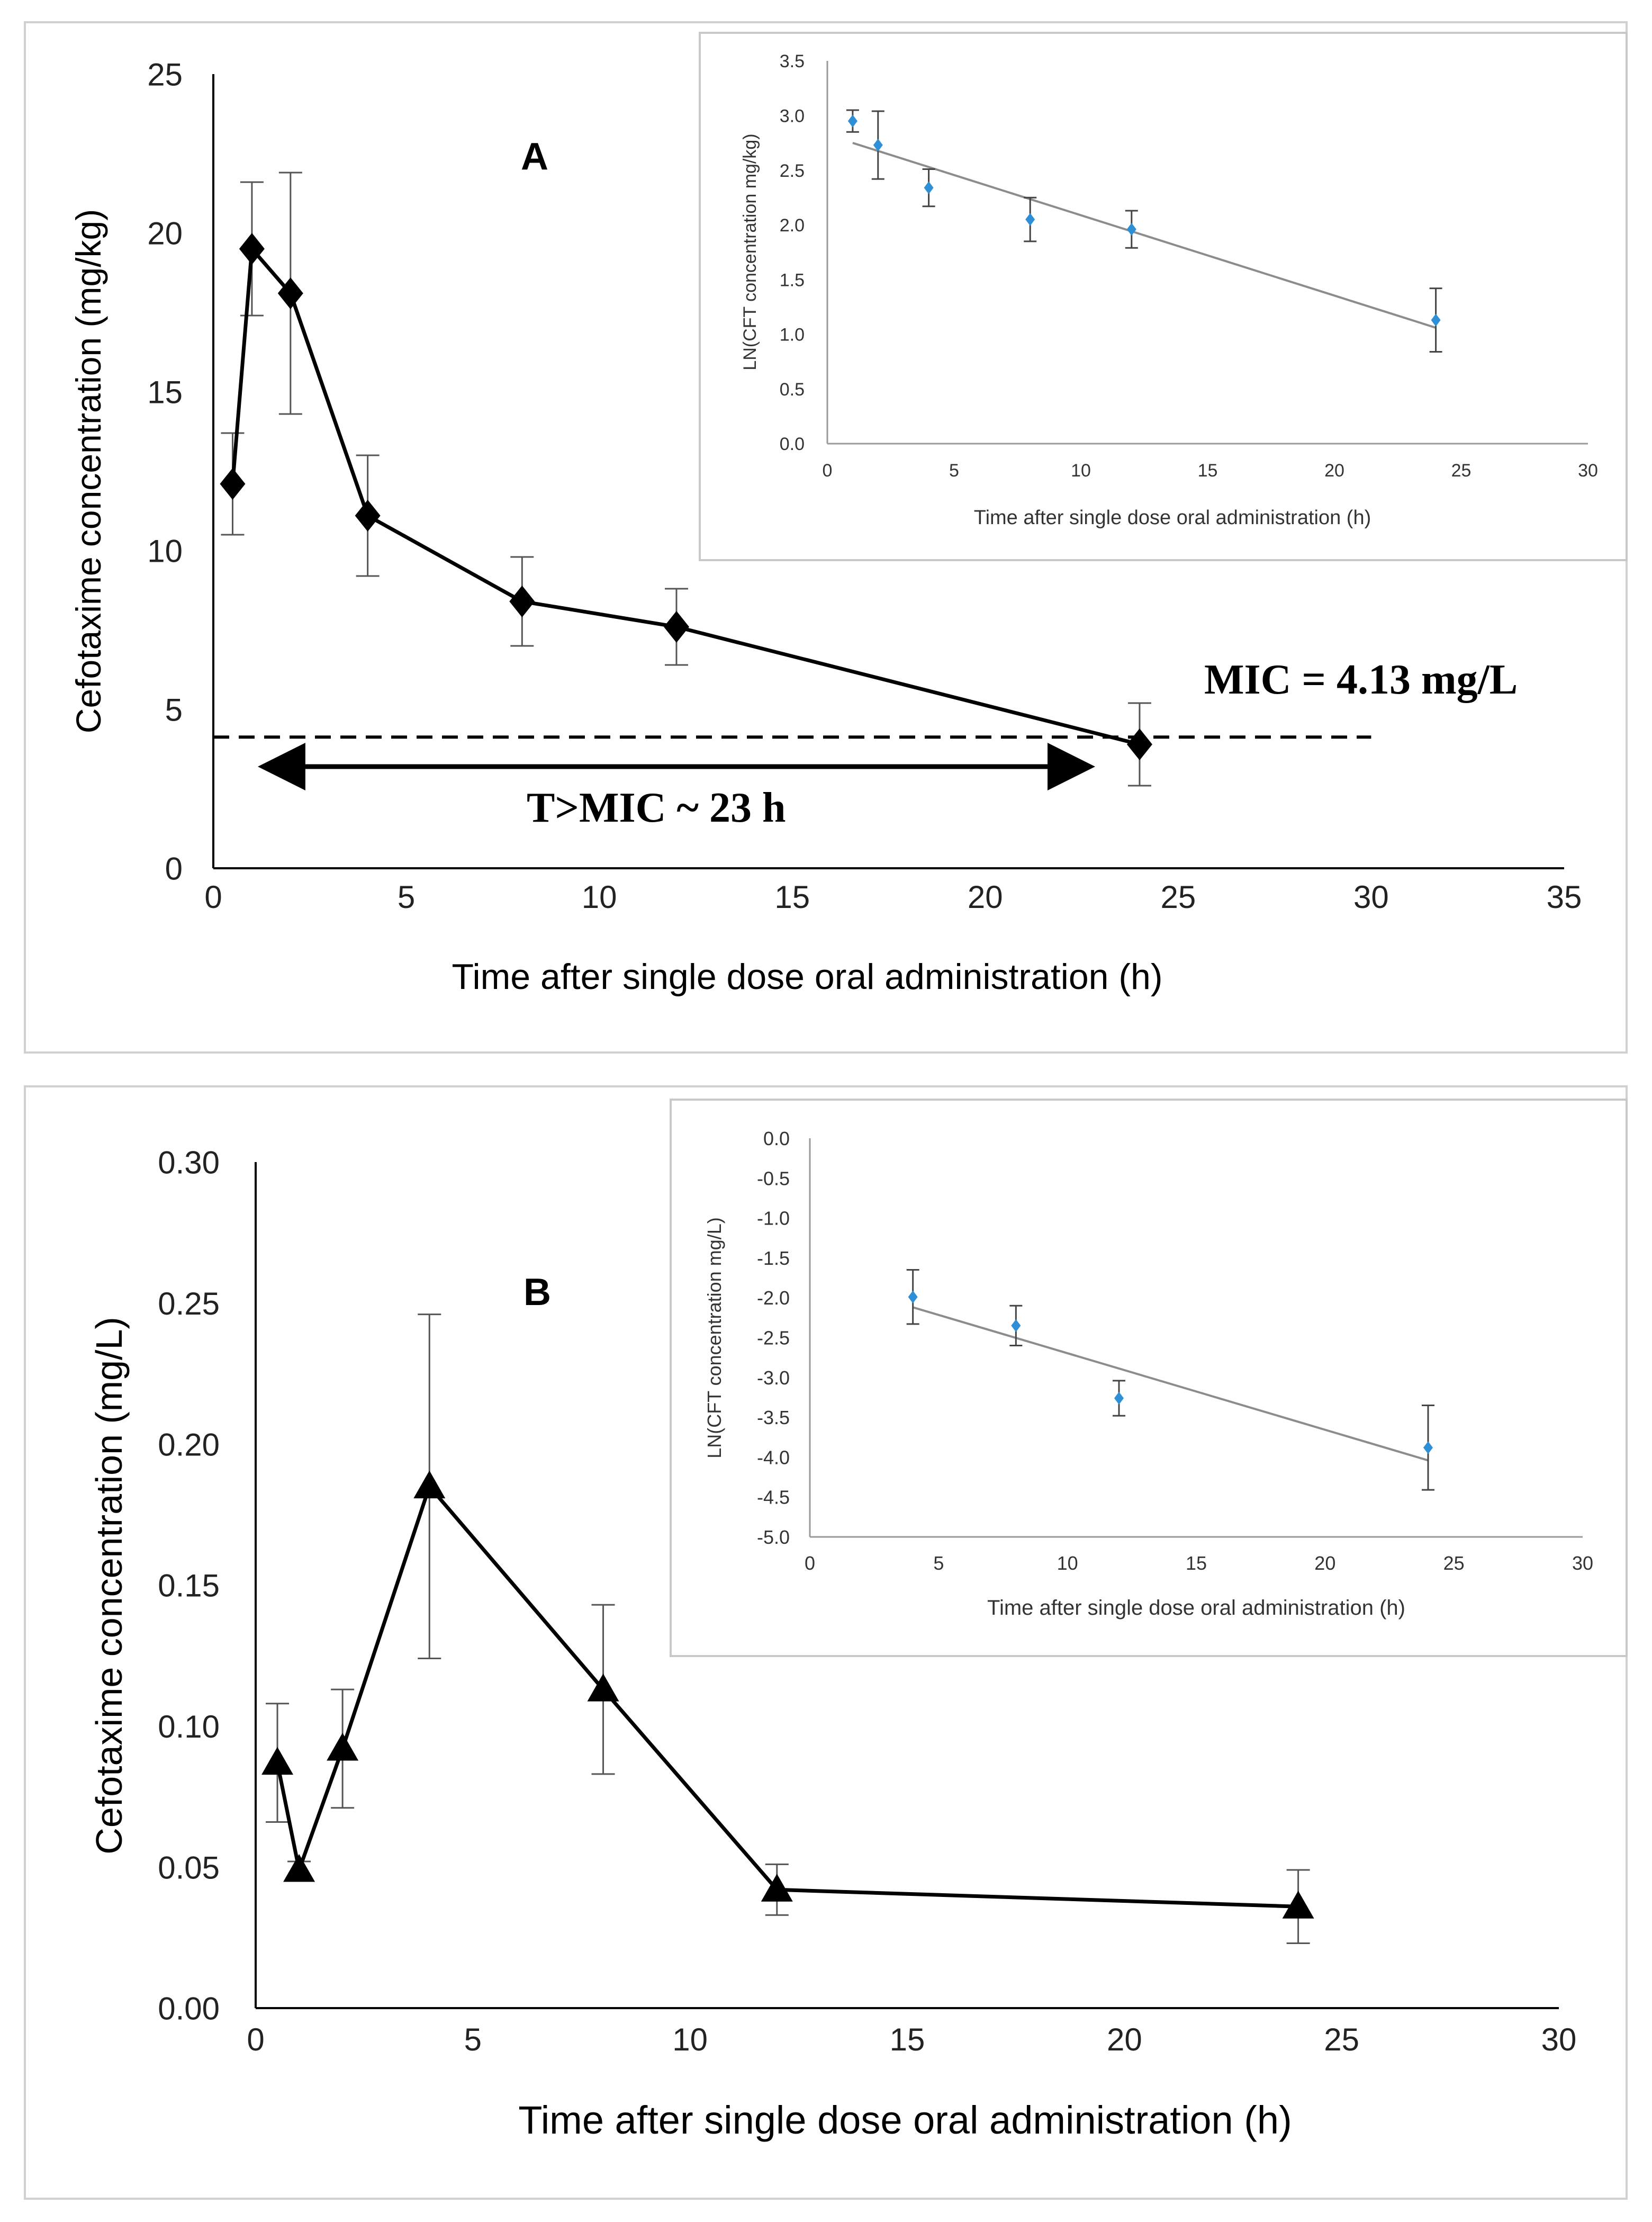 Image resolution: width=1652 pixels, height=2222 pixels. Describe the element at coordinates (714, 1338) in the screenshot. I see `panel-b-inset-y-axis-title: LN(CFT concentration mg/L)` at that location.